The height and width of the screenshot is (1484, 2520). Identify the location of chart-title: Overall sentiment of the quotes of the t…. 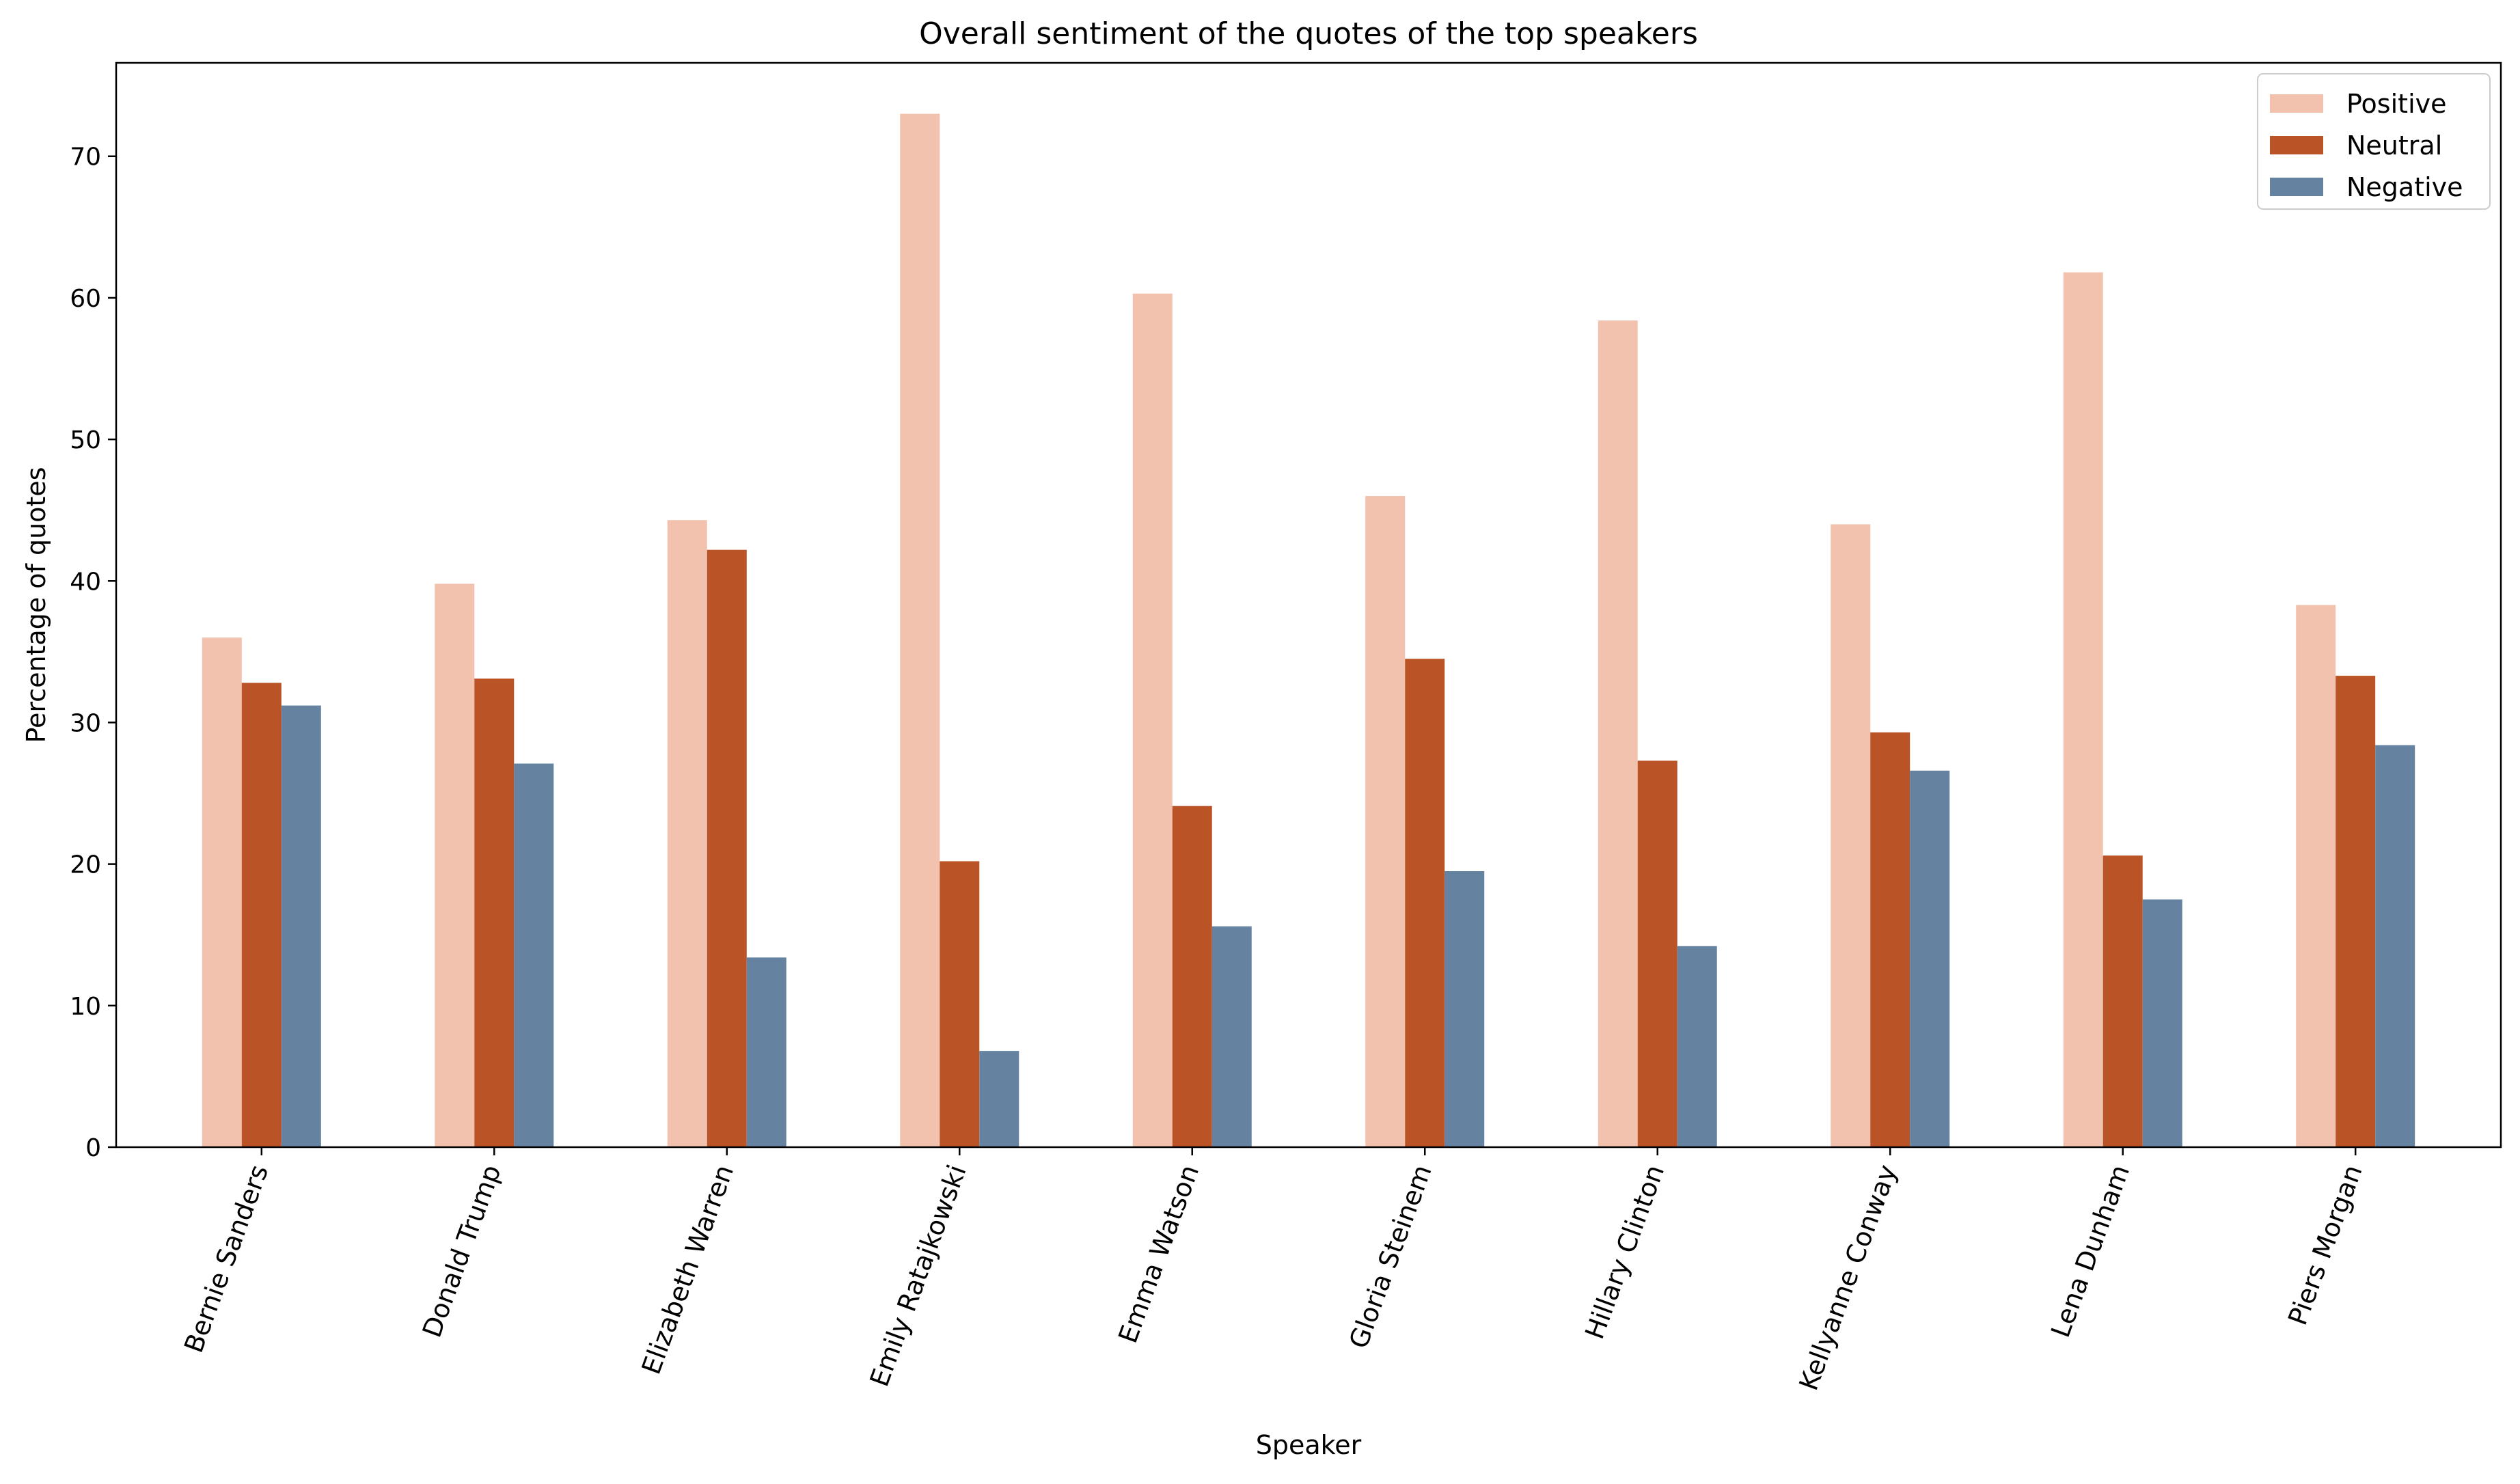
(1308, 34).